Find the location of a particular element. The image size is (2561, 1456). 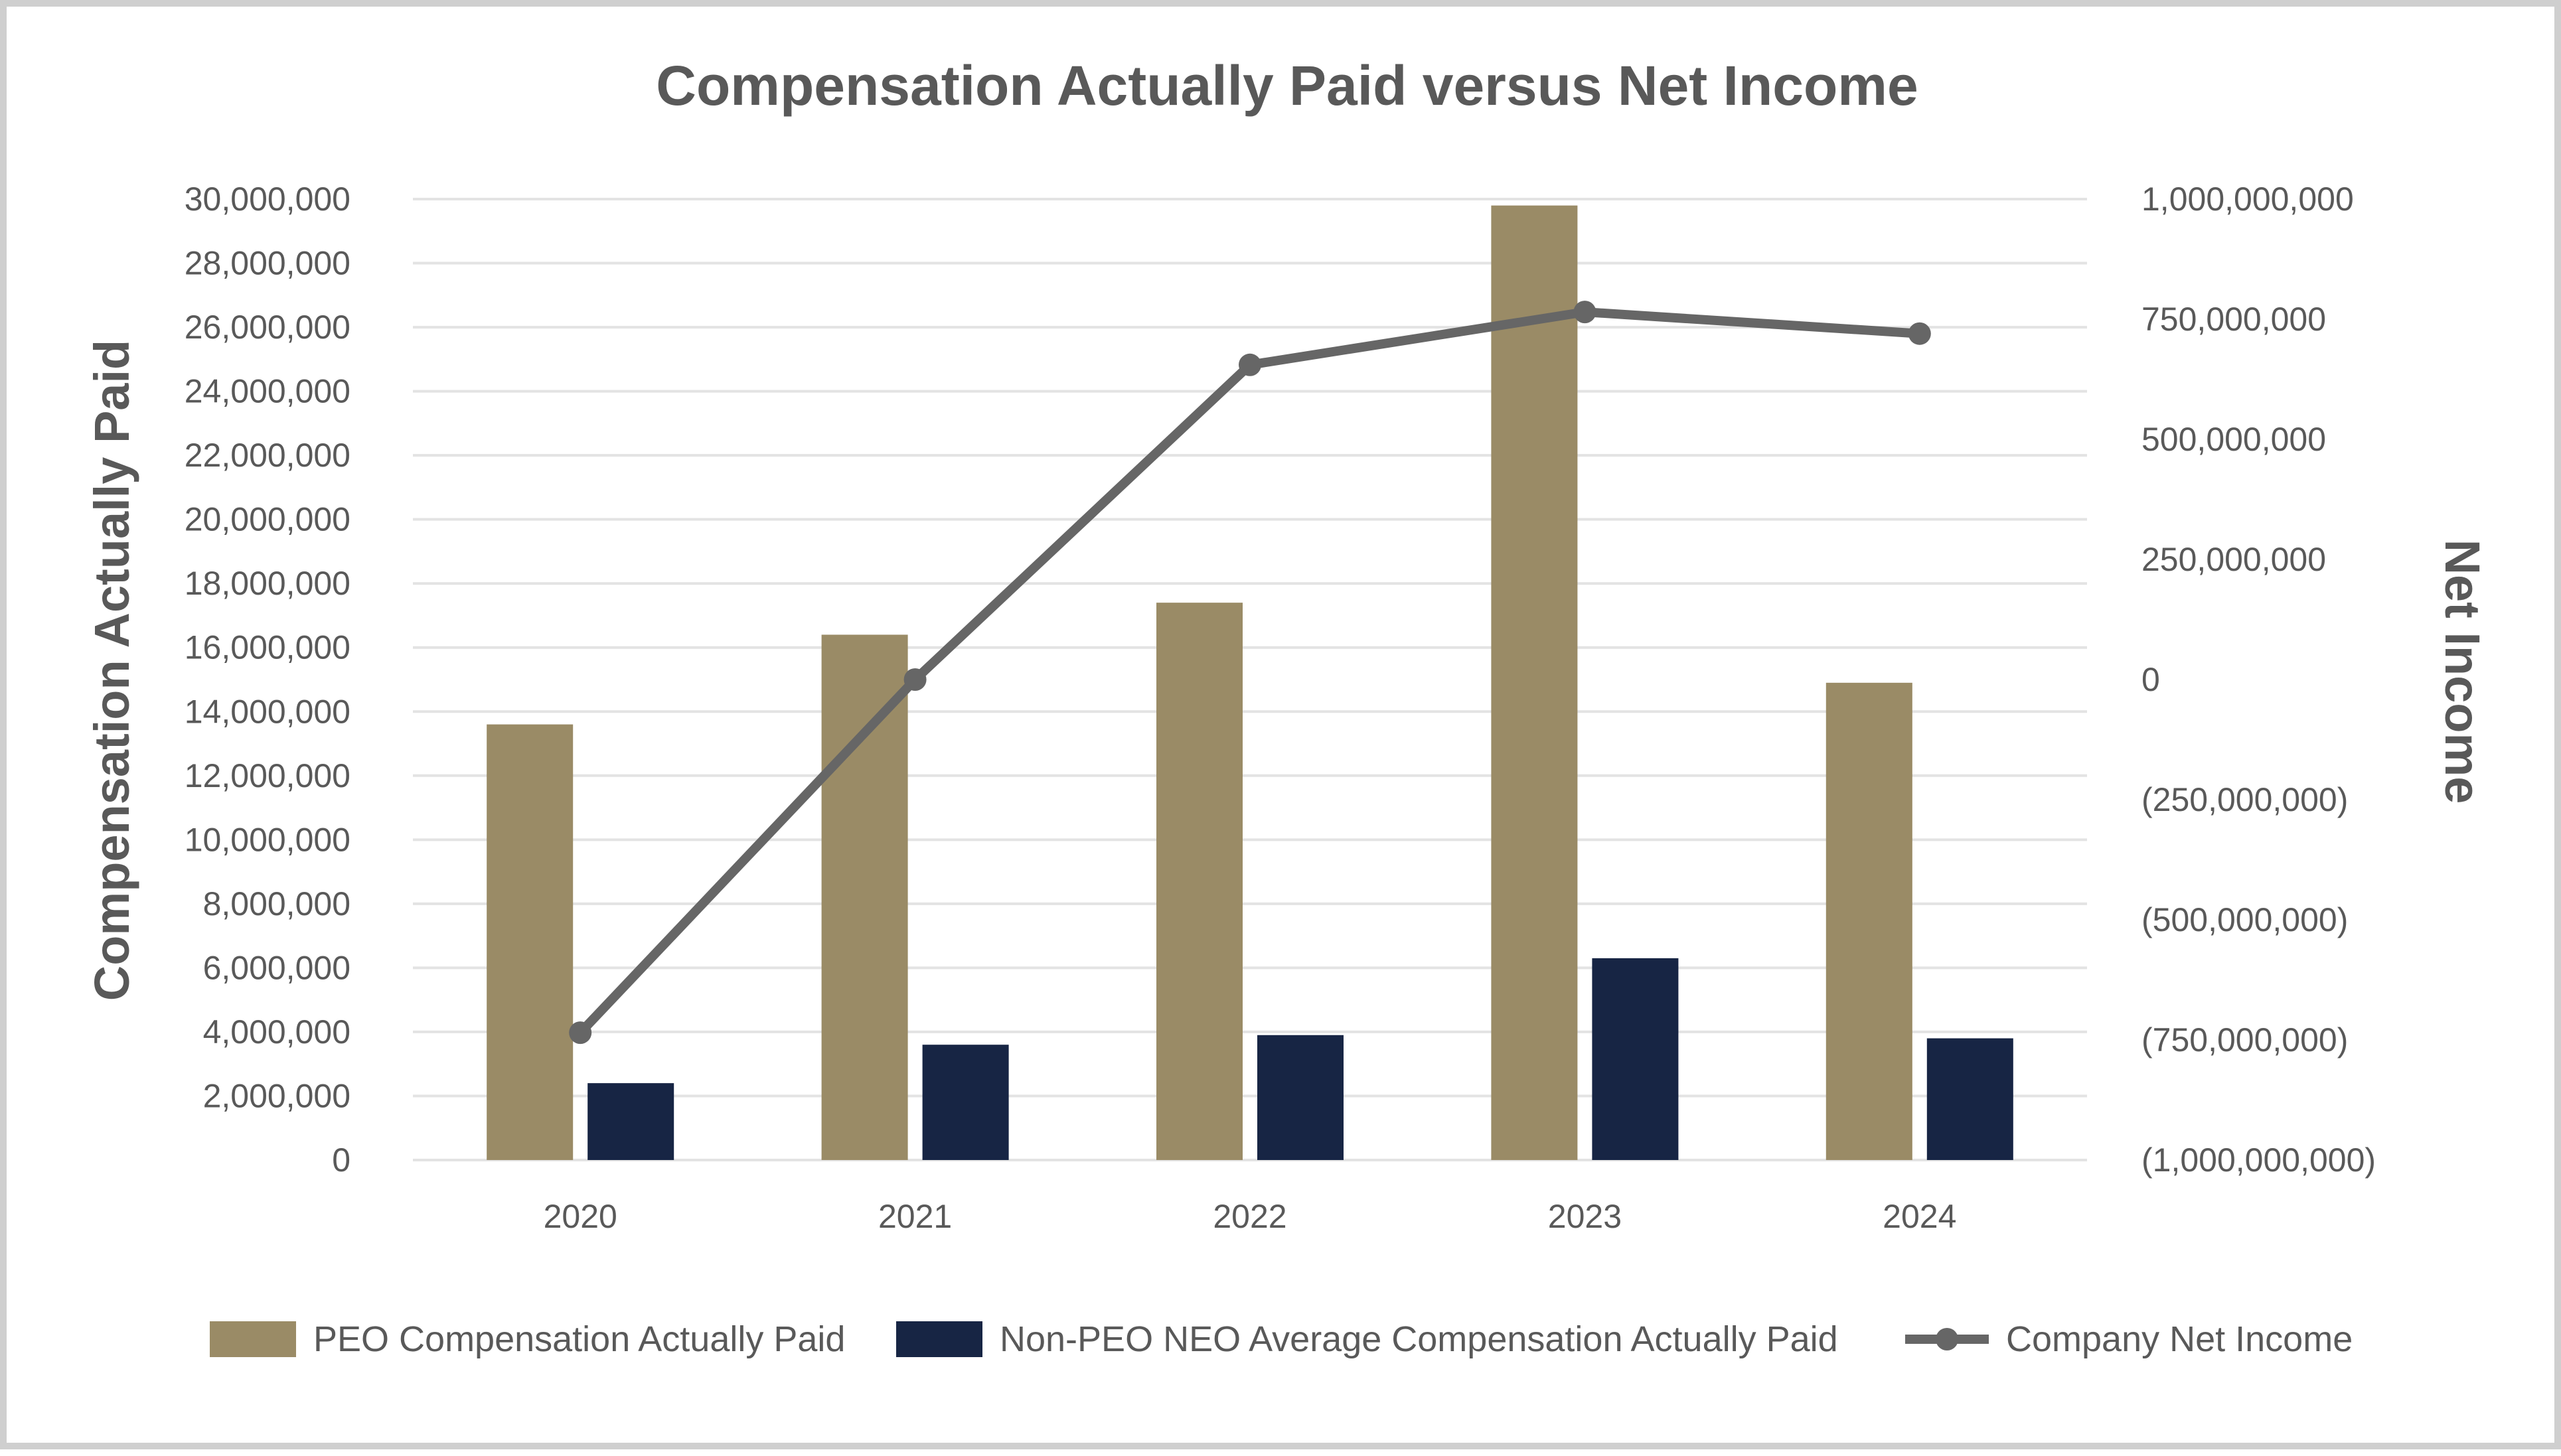

x-axis-tick-label: 2023 is located at coordinates (1585, 1216).